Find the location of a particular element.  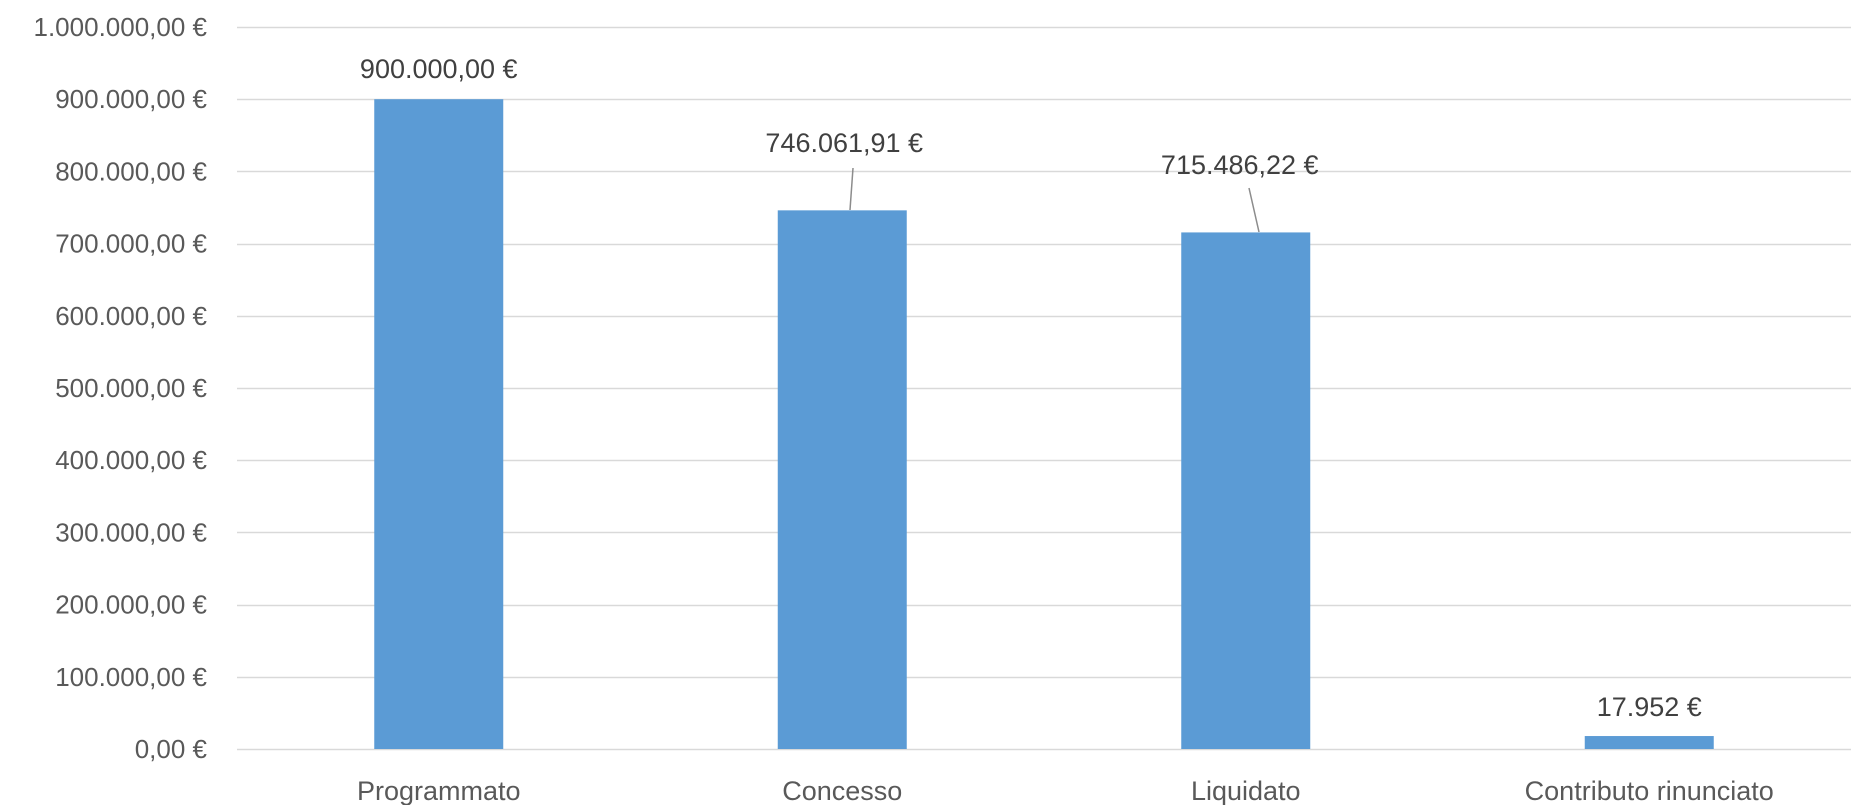

x-category-label: Contributo rinunciato is located at coordinates (1649, 790).